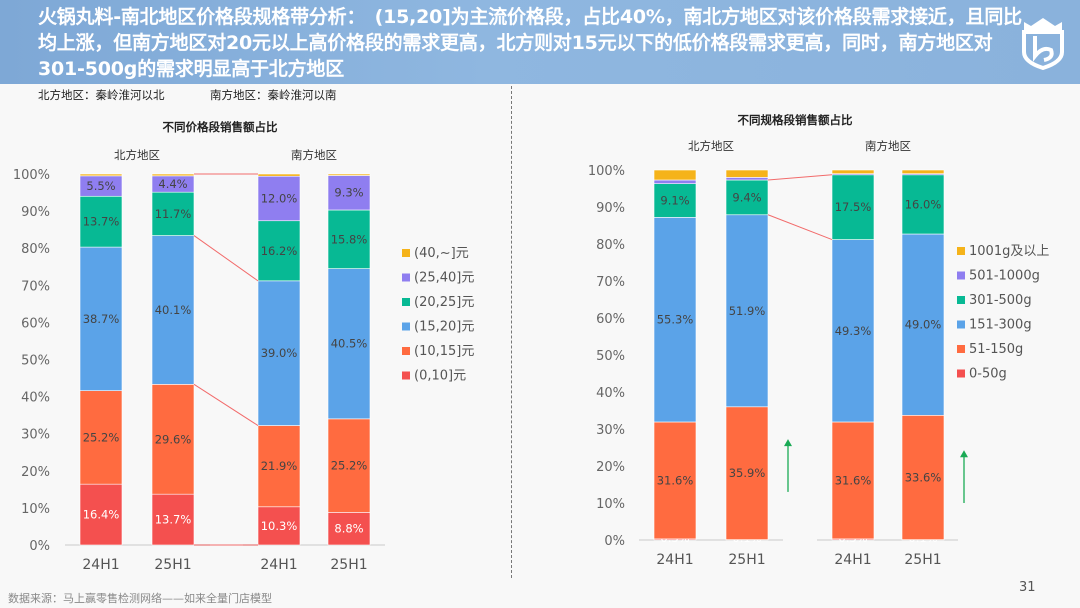  I want to click on data-label: 39.0%, so click(279, 353).